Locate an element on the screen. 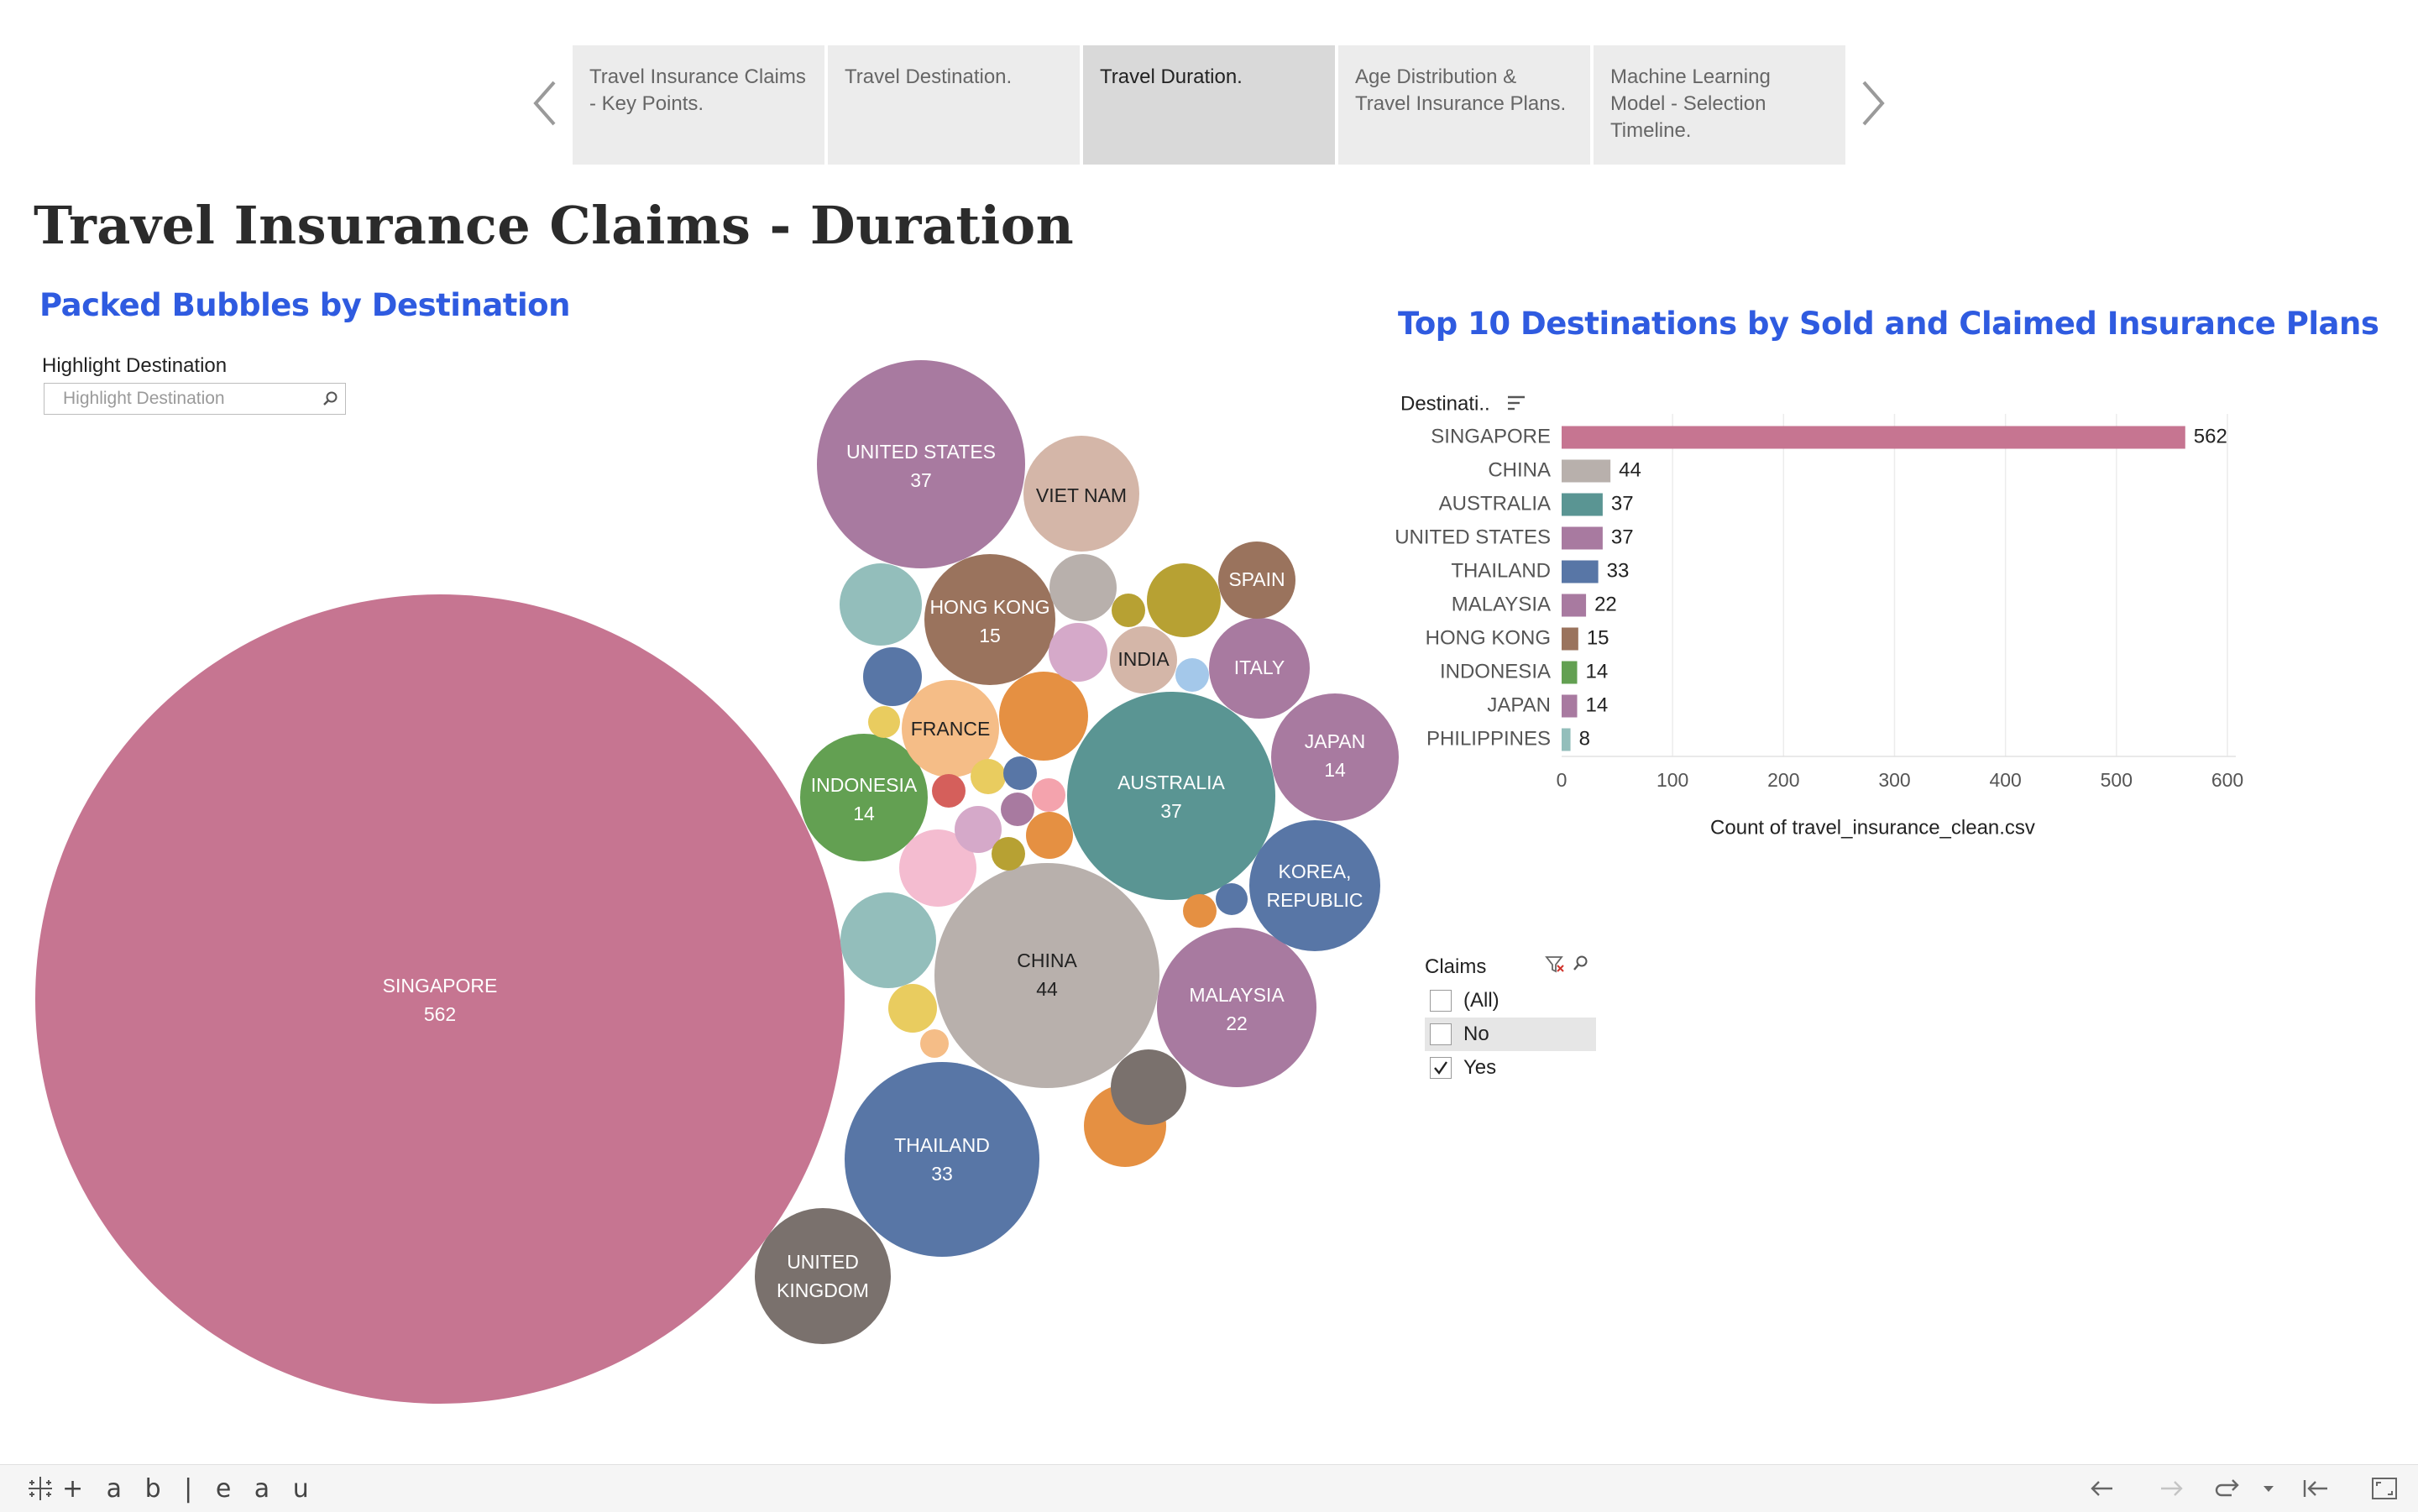 The width and height of the screenshot is (2418, 1512). revert-button is located at coordinates (2228, 1488).